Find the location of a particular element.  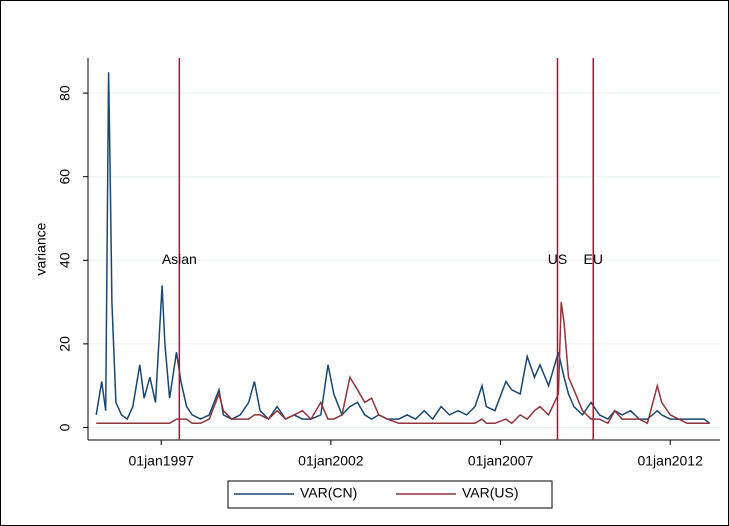

y-axis-title: variance is located at coordinates (41, 248).